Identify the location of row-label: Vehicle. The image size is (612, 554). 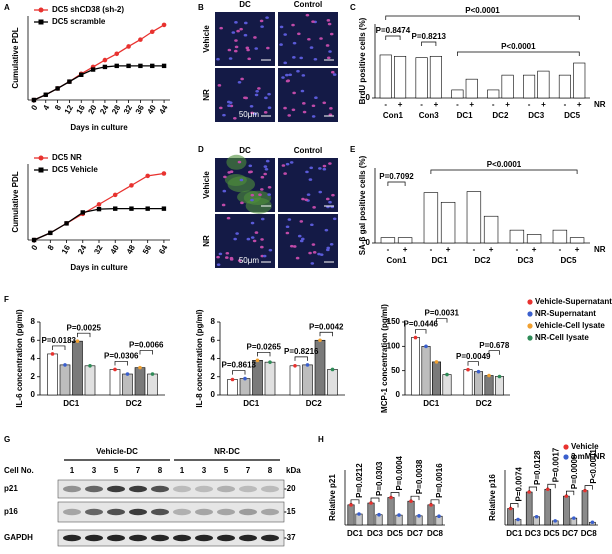
(206, 185).